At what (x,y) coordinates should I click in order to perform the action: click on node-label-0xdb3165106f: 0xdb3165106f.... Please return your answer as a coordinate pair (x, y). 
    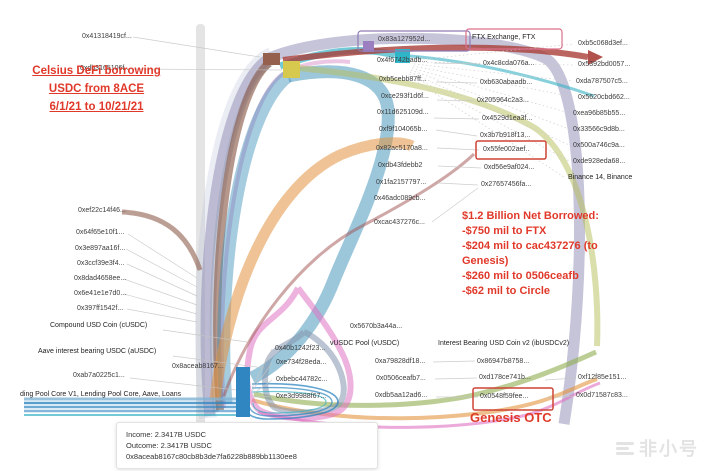
    Looking at the image, I should click on (105, 68).